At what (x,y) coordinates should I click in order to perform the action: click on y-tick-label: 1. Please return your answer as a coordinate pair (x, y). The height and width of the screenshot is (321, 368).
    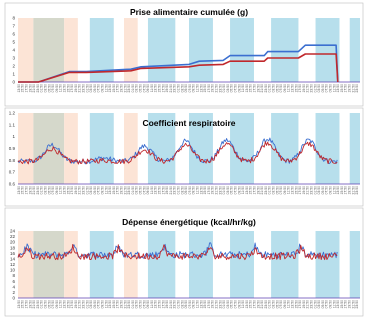
    Looking at the image, I should click on (13, 74).